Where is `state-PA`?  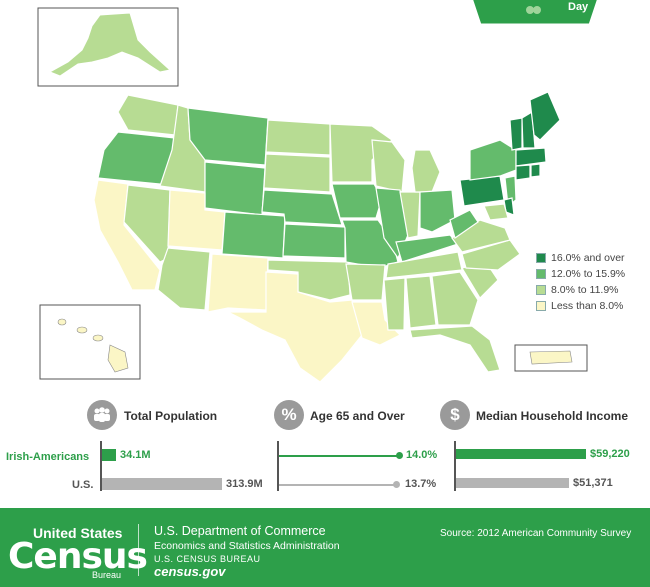
state-PA is located at coordinates (482, 191).